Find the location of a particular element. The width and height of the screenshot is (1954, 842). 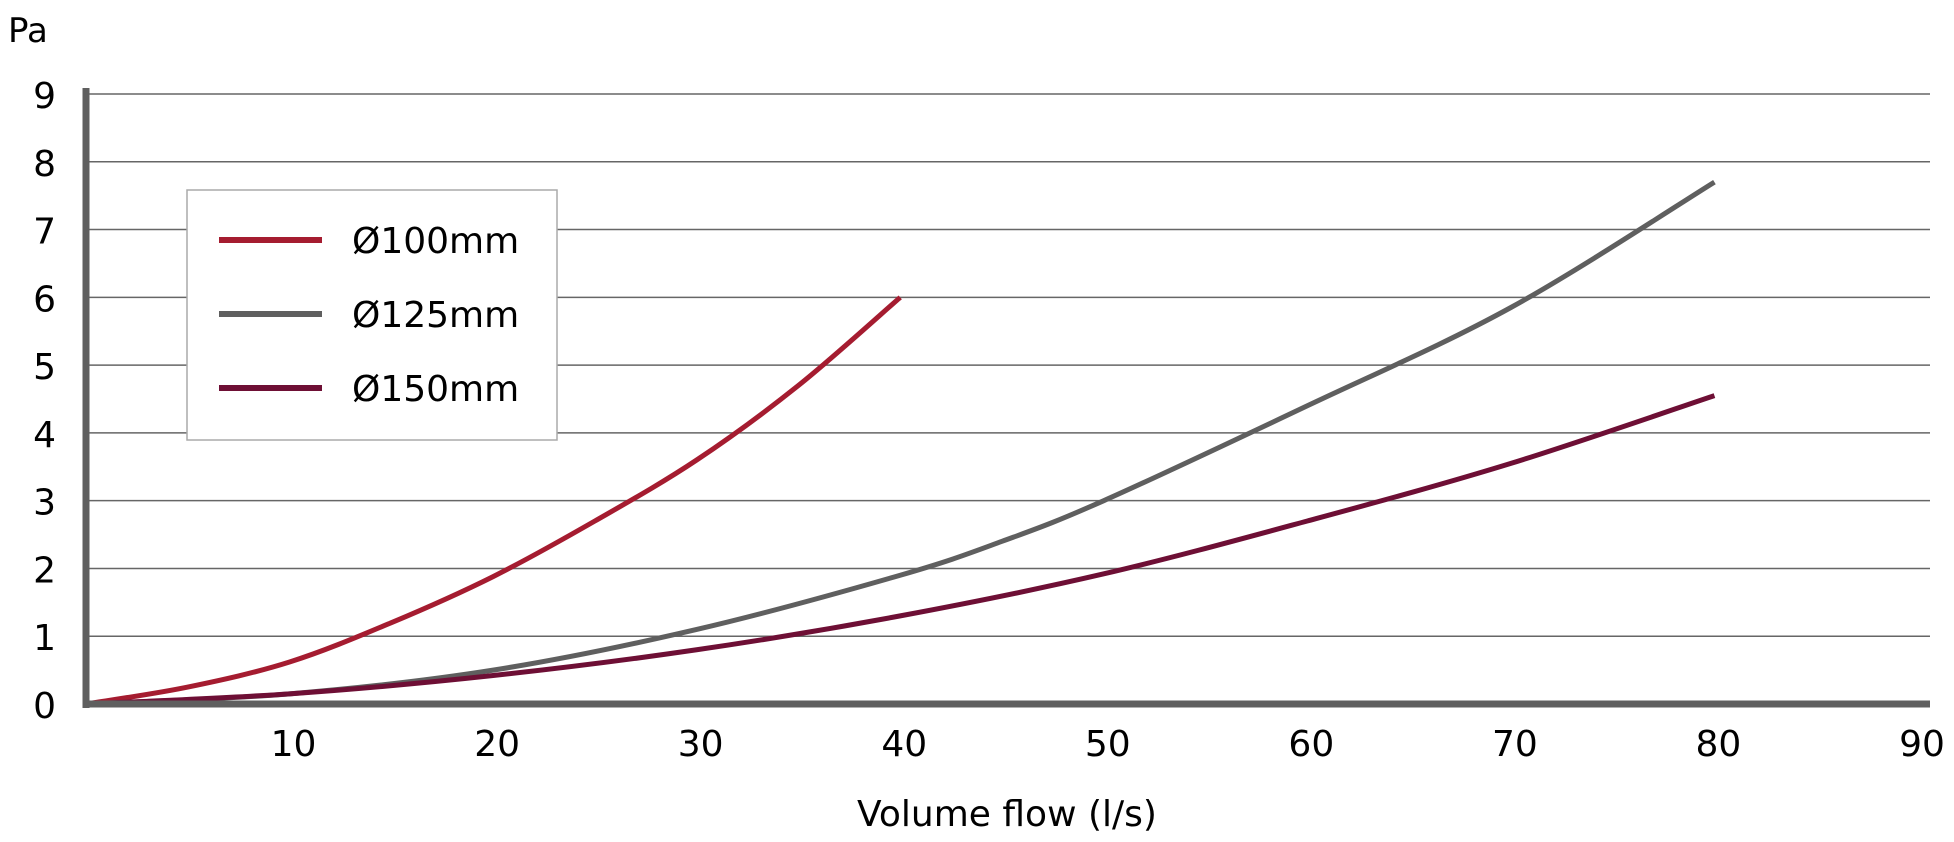

x-tick-label: 10 is located at coordinates (294, 744).